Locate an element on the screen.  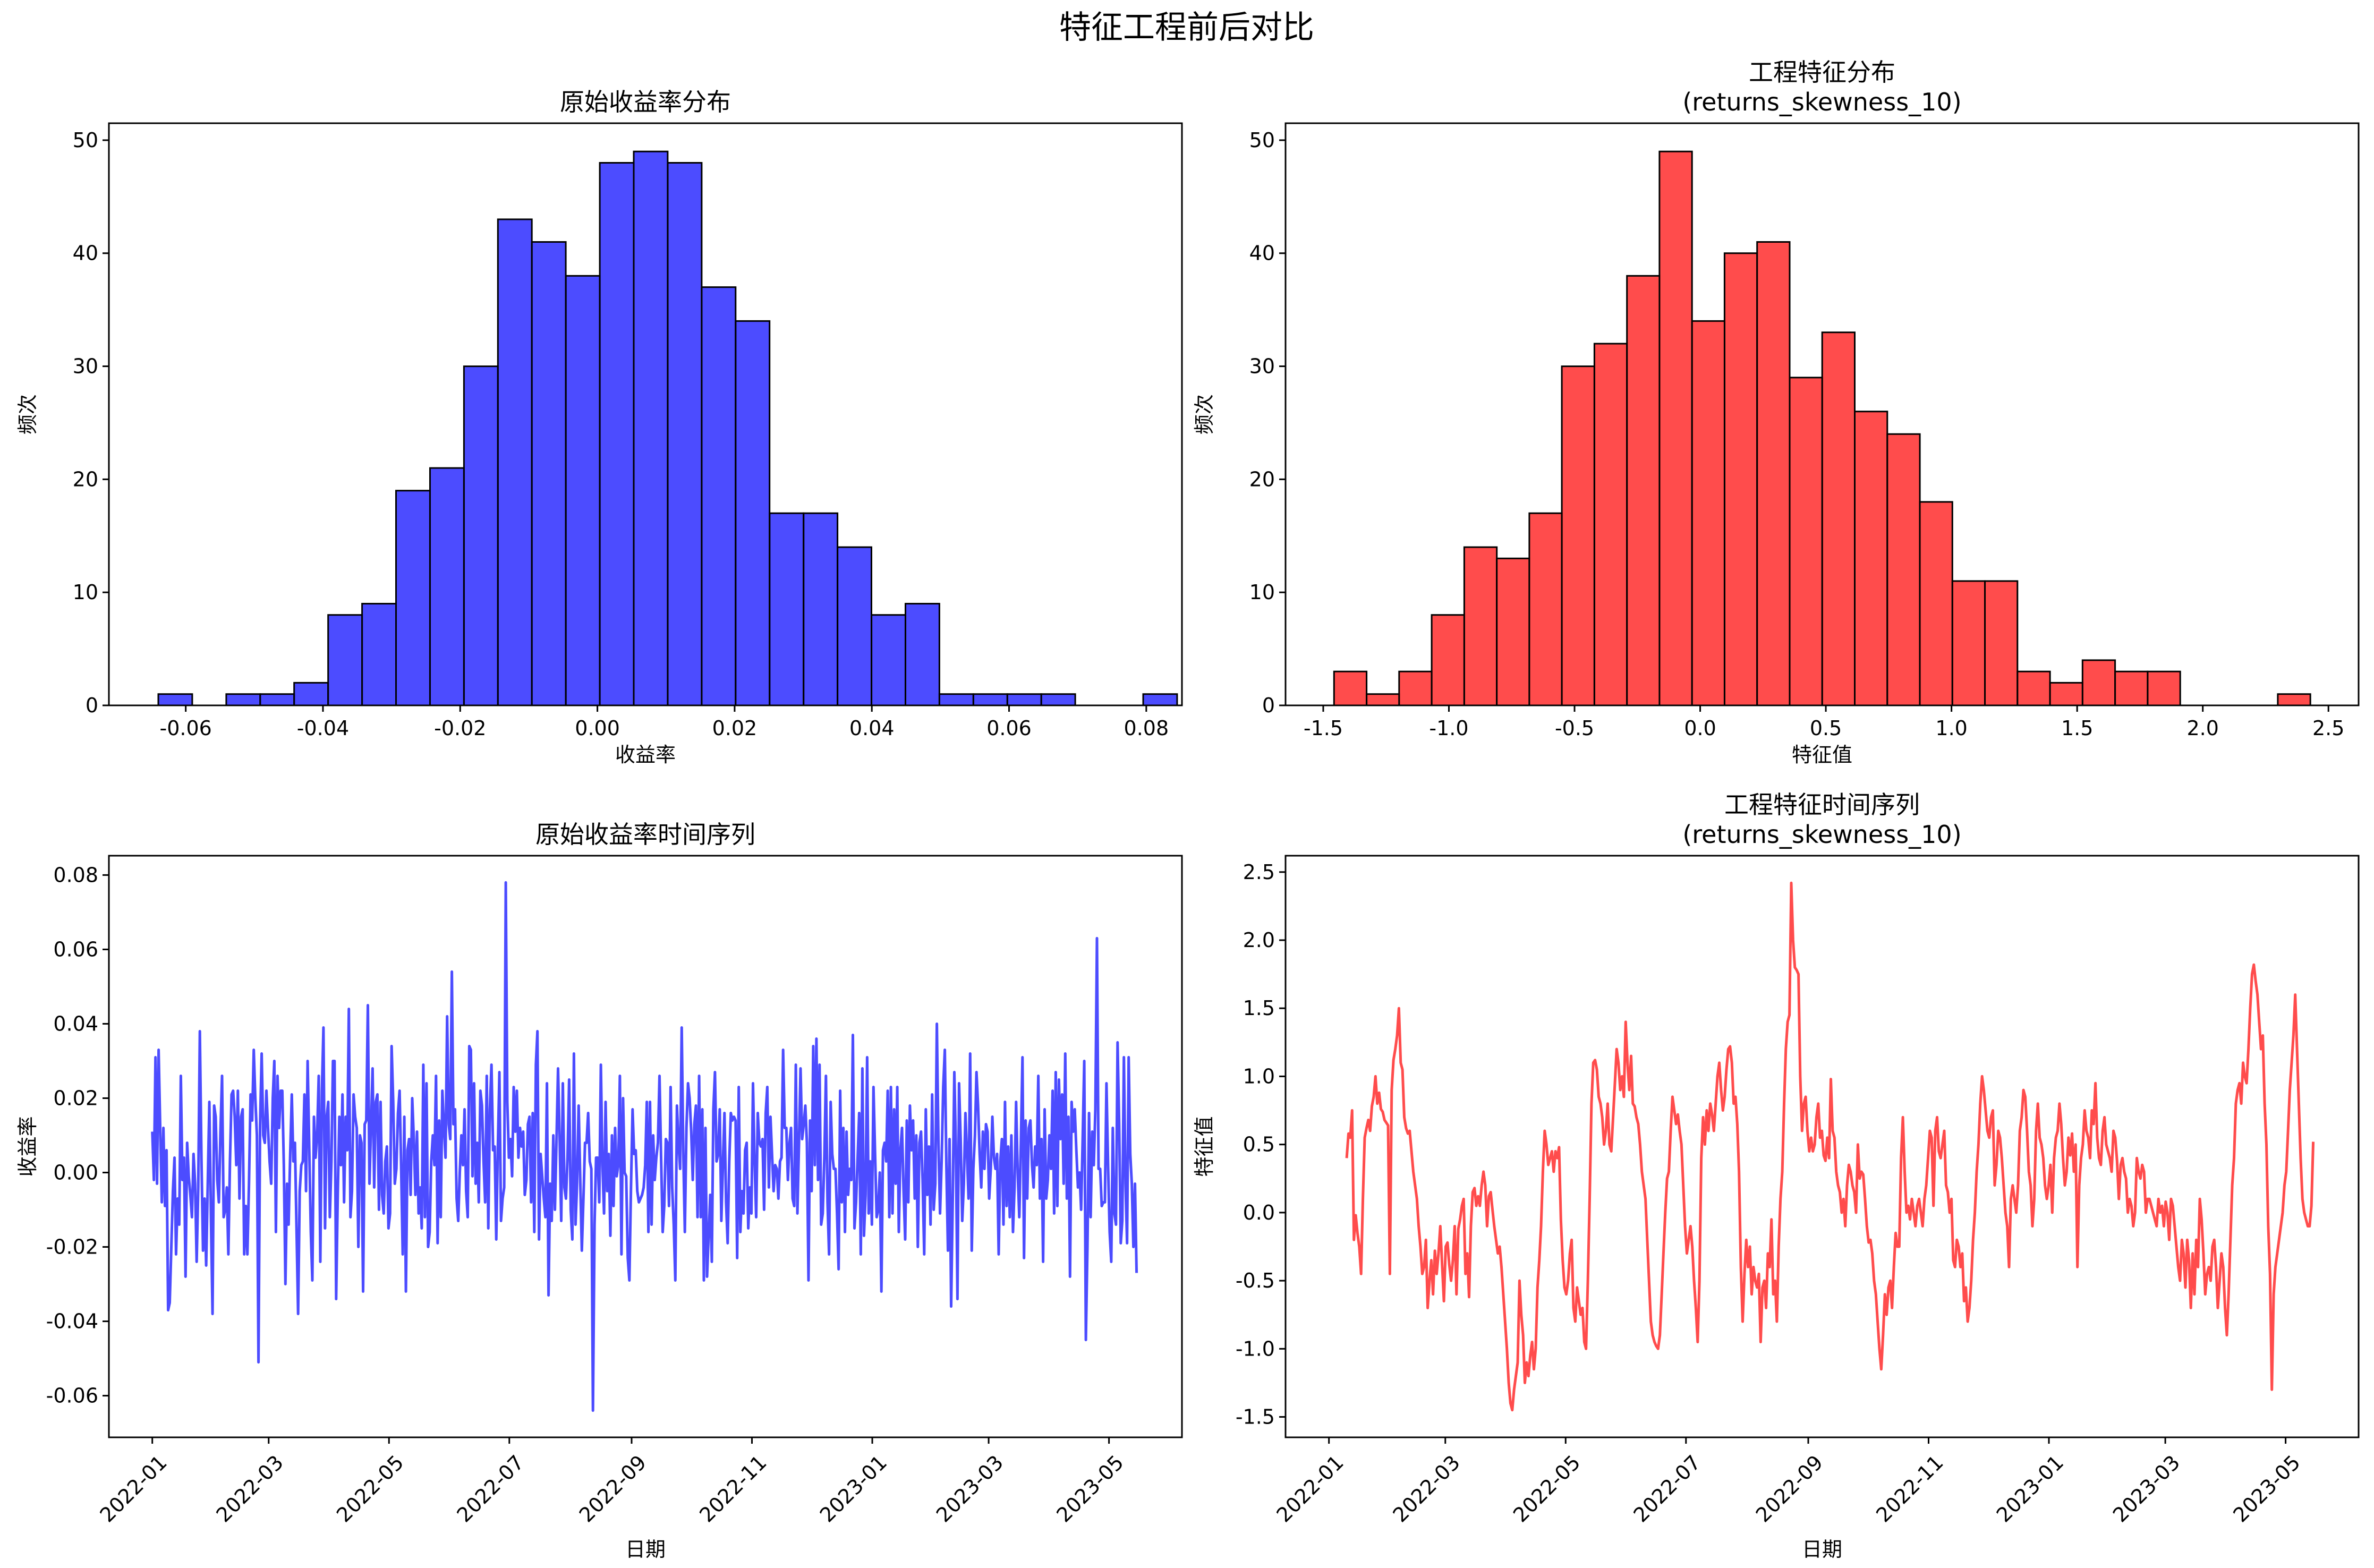
ts-feature-xtick-label-6: 2023-01 is located at coordinates (2030, 1489).